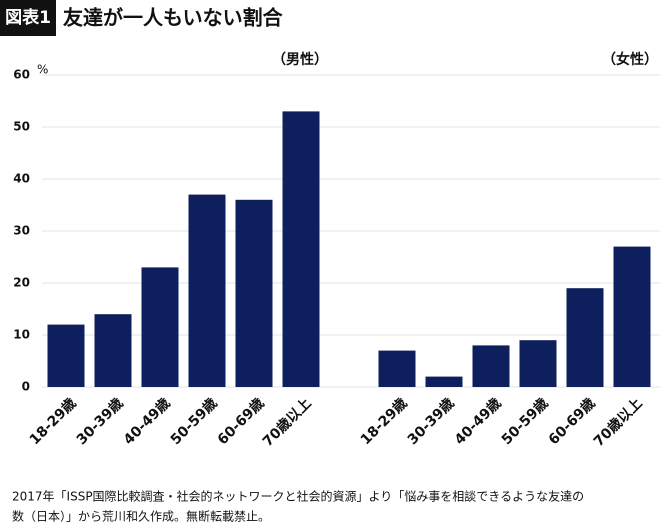 Image resolution: width=670 pixels, height=530 pixels. Describe the element at coordinates (141, 516) in the screenshot. I see `note-line: 数（日本）」から荒川和久作成。無断転載禁止。` at that location.